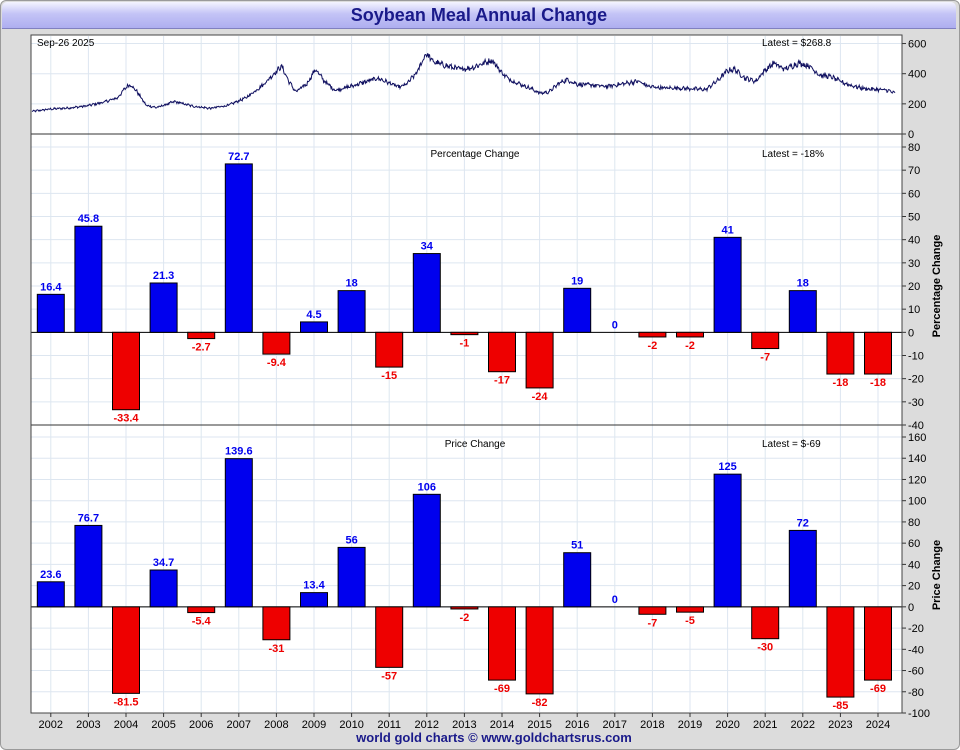  I want to click on percentage-data-label: 19, so click(577, 281).